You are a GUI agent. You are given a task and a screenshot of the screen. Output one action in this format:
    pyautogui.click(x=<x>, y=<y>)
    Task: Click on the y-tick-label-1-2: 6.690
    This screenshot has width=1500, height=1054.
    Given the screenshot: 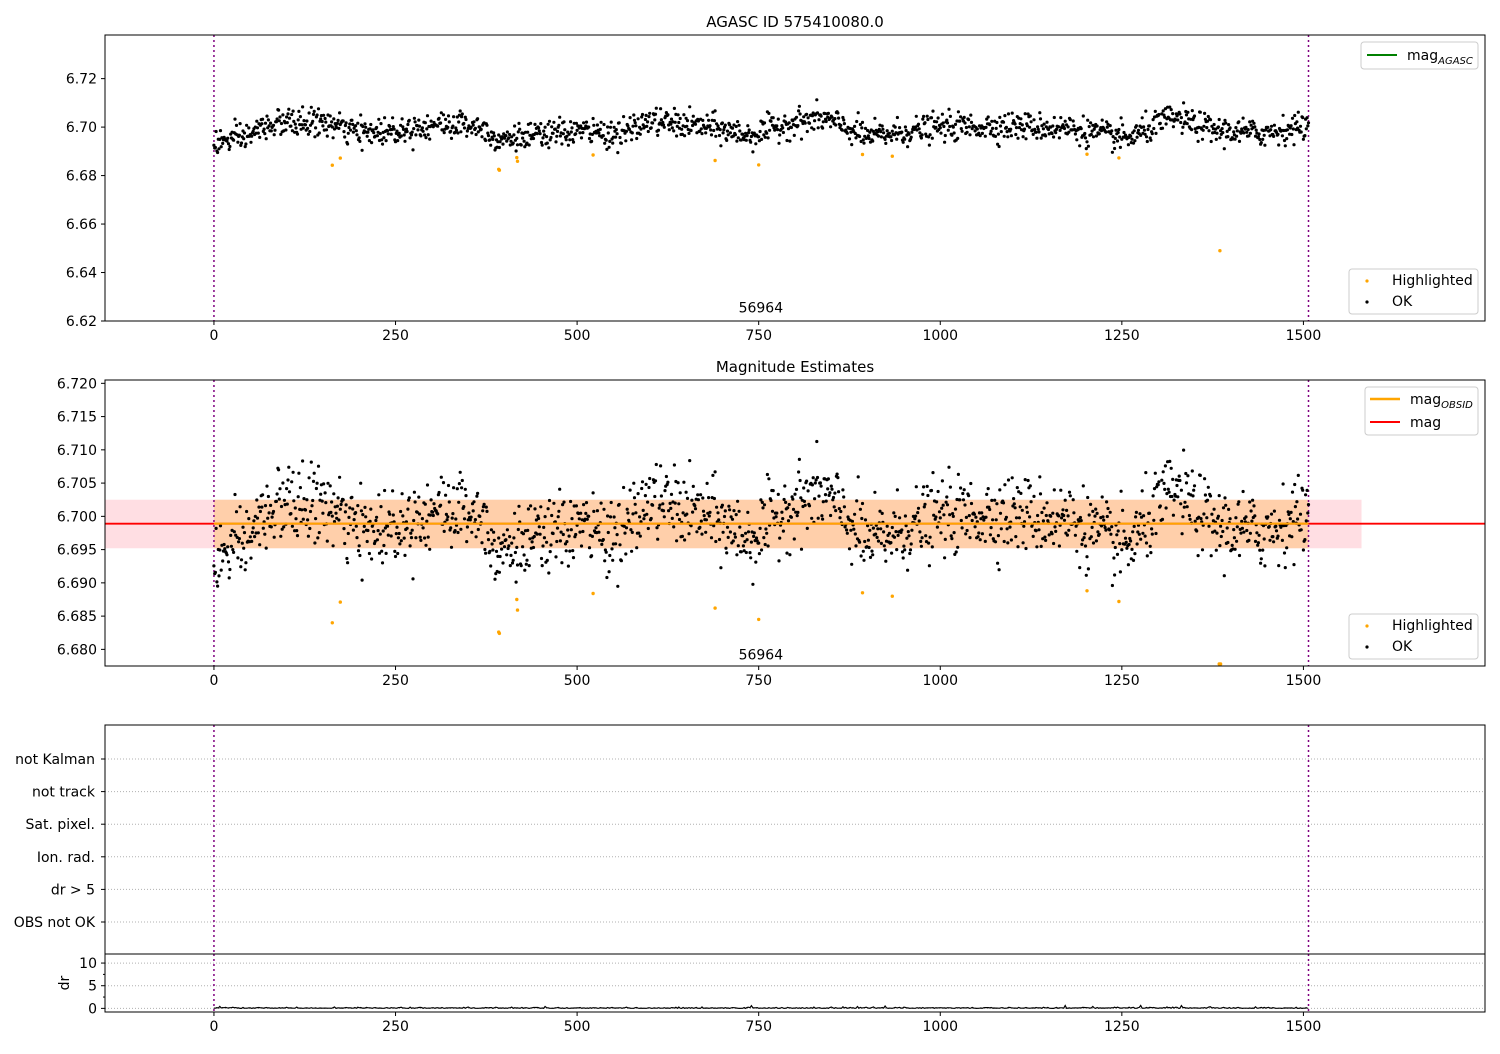 What is the action you would take?
    pyautogui.click(x=77, y=584)
    